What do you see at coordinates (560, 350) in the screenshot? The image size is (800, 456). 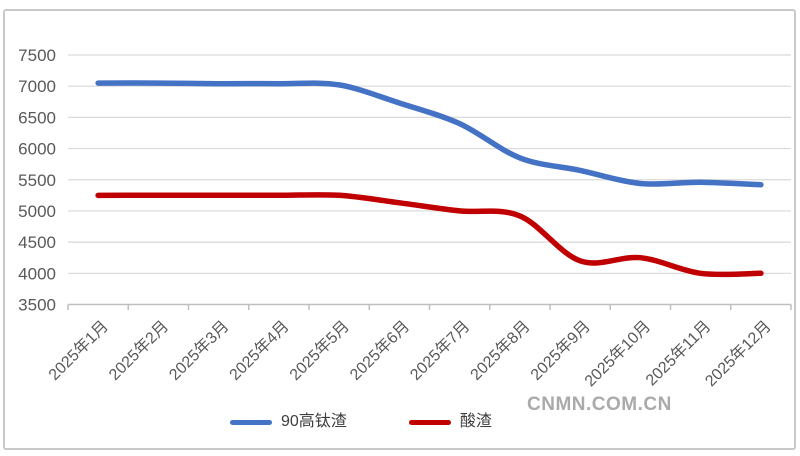 I see `x-axis-label: 2025年9月` at bounding box center [560, 350].